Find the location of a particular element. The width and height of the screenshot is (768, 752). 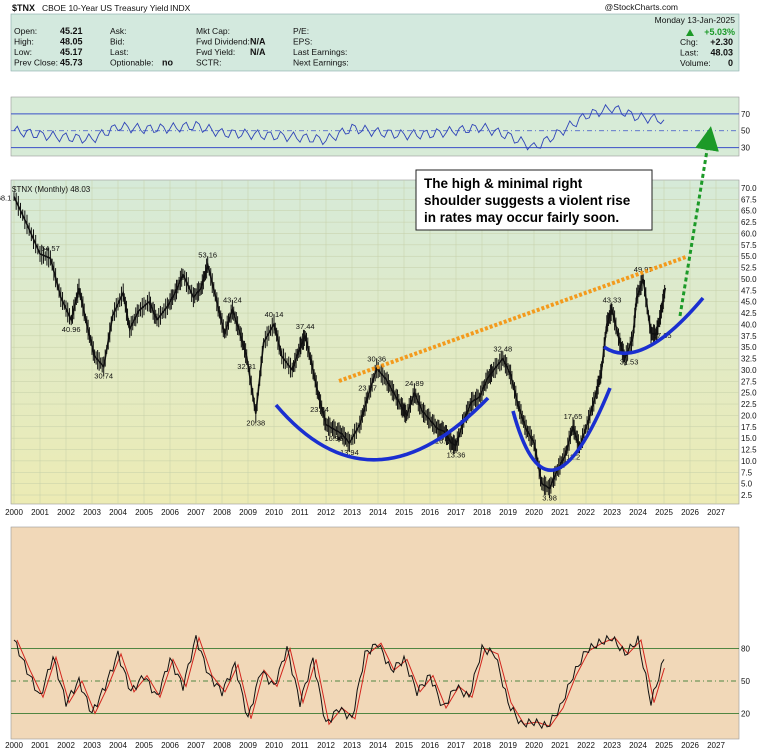

price-data-label: 3.98 is located at coordinates (549, 497).